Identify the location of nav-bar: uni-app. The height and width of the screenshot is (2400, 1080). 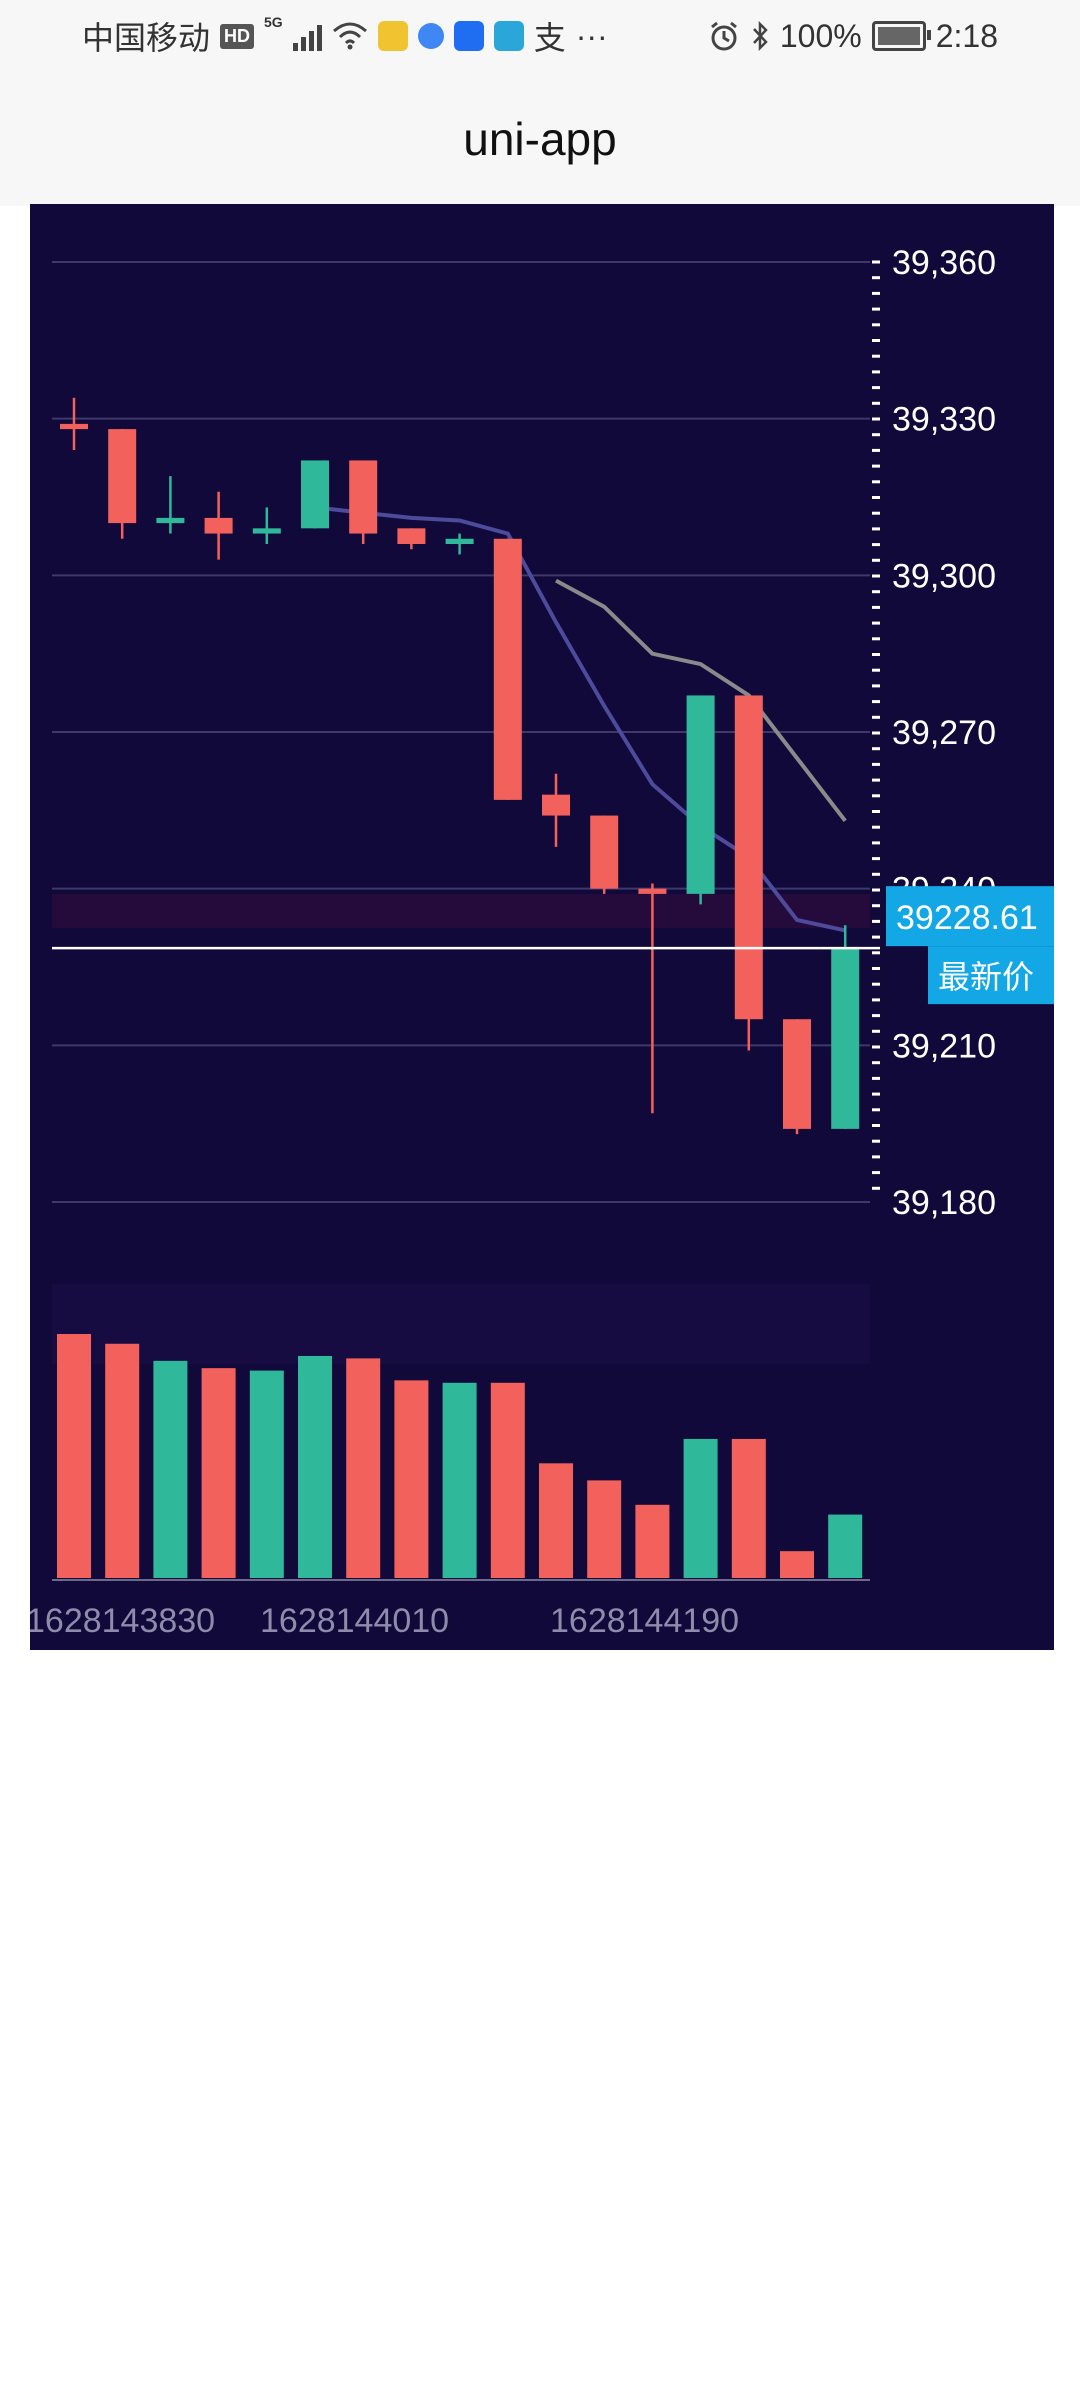
(540, 139).